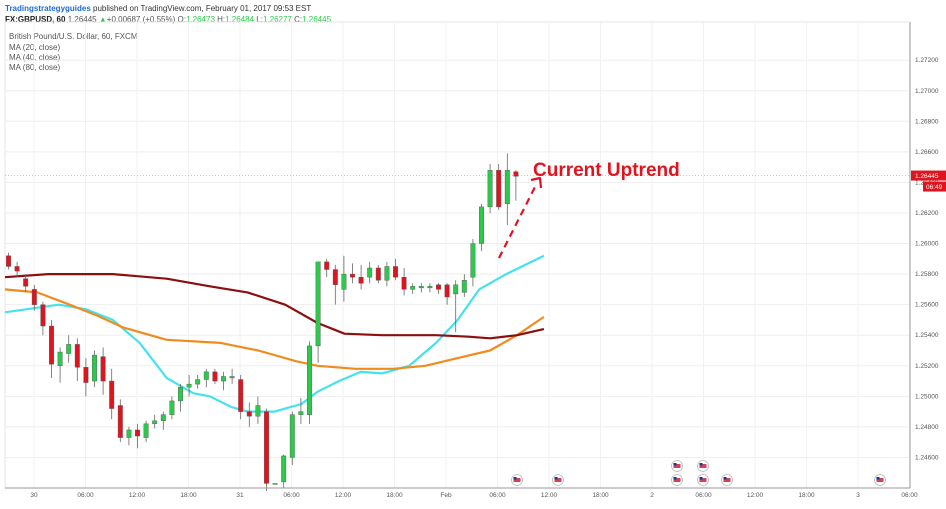 This screenshot has height=509, width=946. Describe the element at coordinates (927, 60) in the screenshot. I see `y-tick-label: 1.27200` at that location.